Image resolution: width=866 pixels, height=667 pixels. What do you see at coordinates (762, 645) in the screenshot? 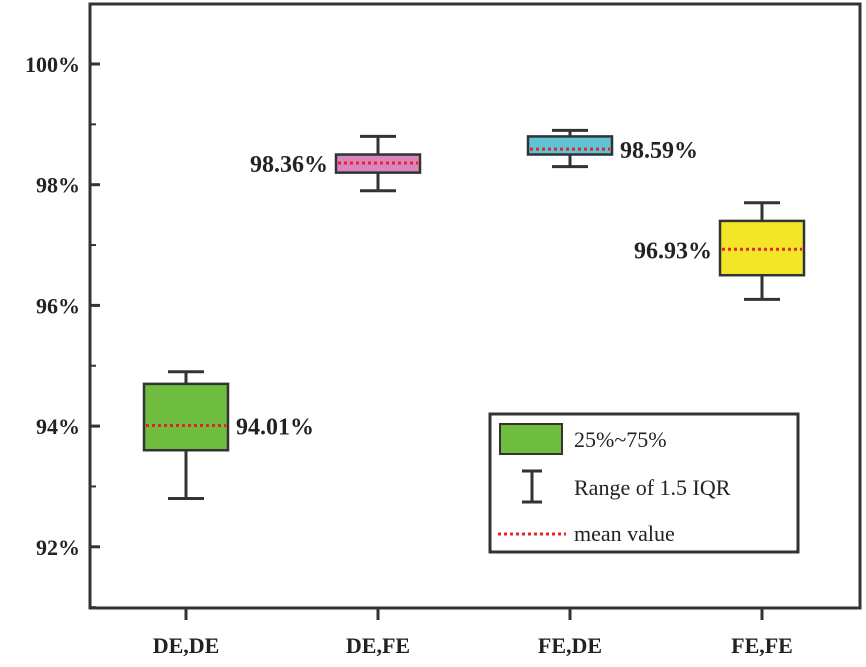
I see `x-tick-label: FE,FE` at bounding box center [762, 645].